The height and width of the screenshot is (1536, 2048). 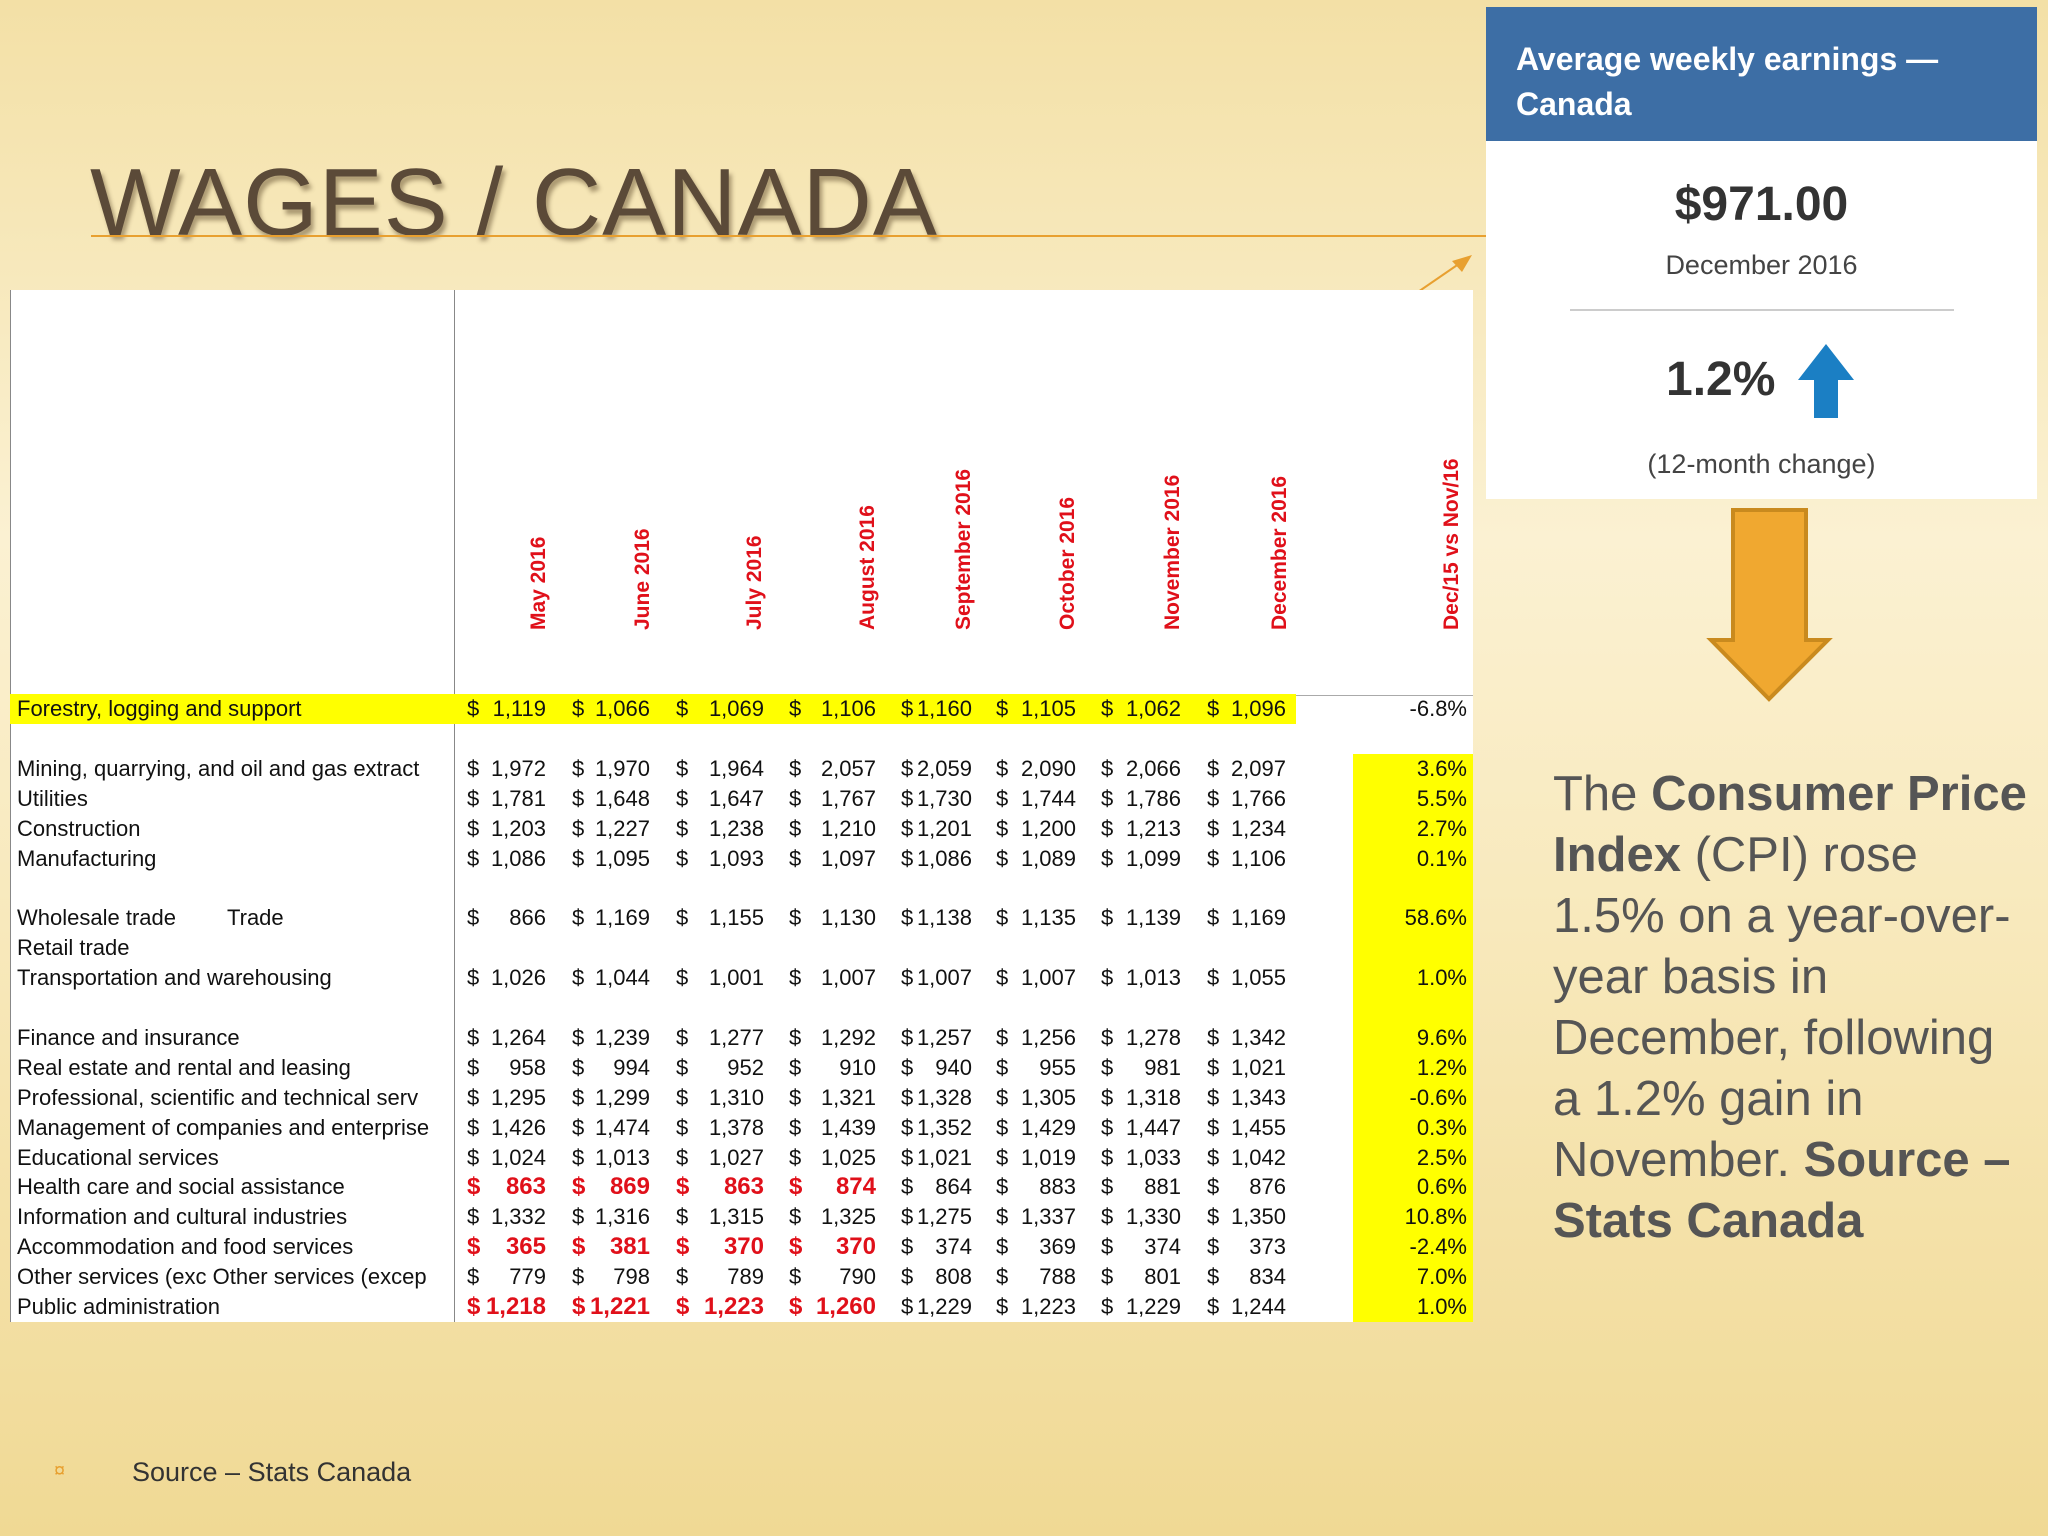 I want to click on wage-cell: 1,325, so click(x=848, y=1217).